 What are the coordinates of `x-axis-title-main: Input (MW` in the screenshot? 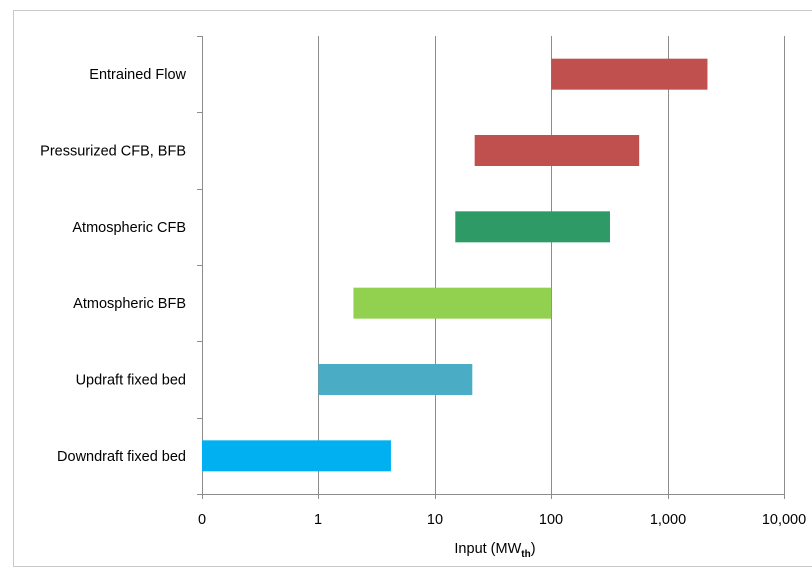 It's located at (487, 549).